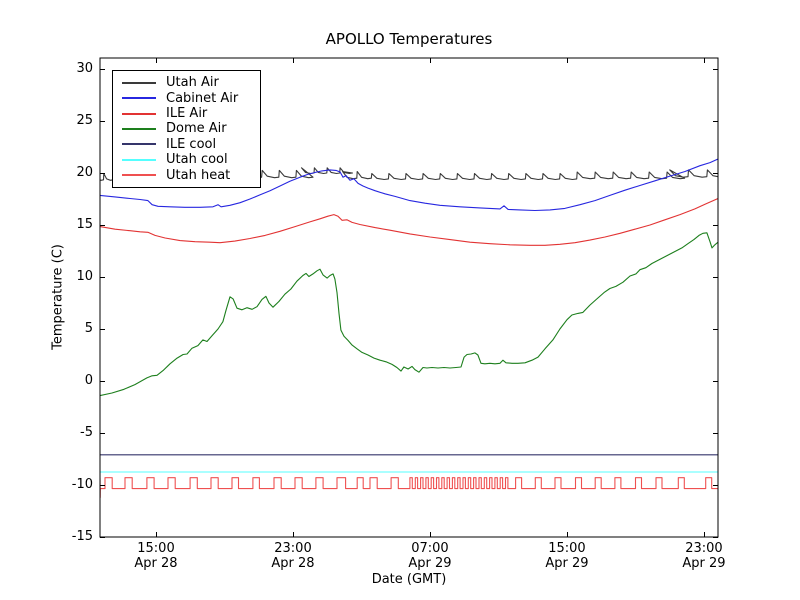  What do you see at coordinates (409, 221) in the screenshot?
I see `series-ile-air` at bounding box center [409, 221].